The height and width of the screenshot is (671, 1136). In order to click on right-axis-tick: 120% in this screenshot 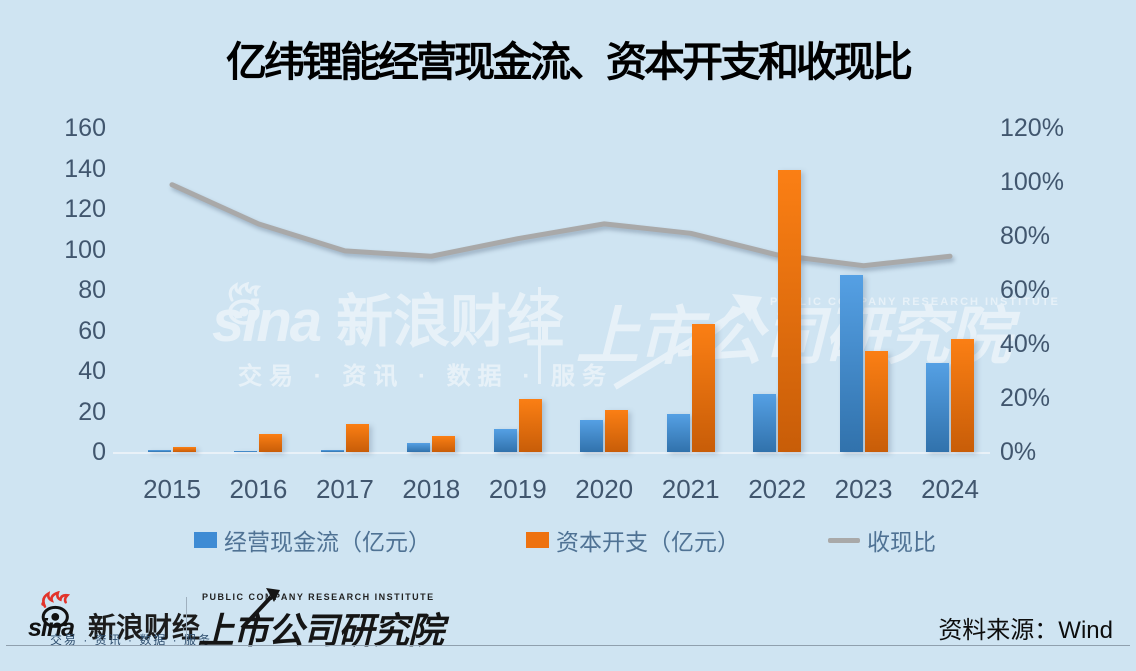, I will do `click(1032, 128)`.